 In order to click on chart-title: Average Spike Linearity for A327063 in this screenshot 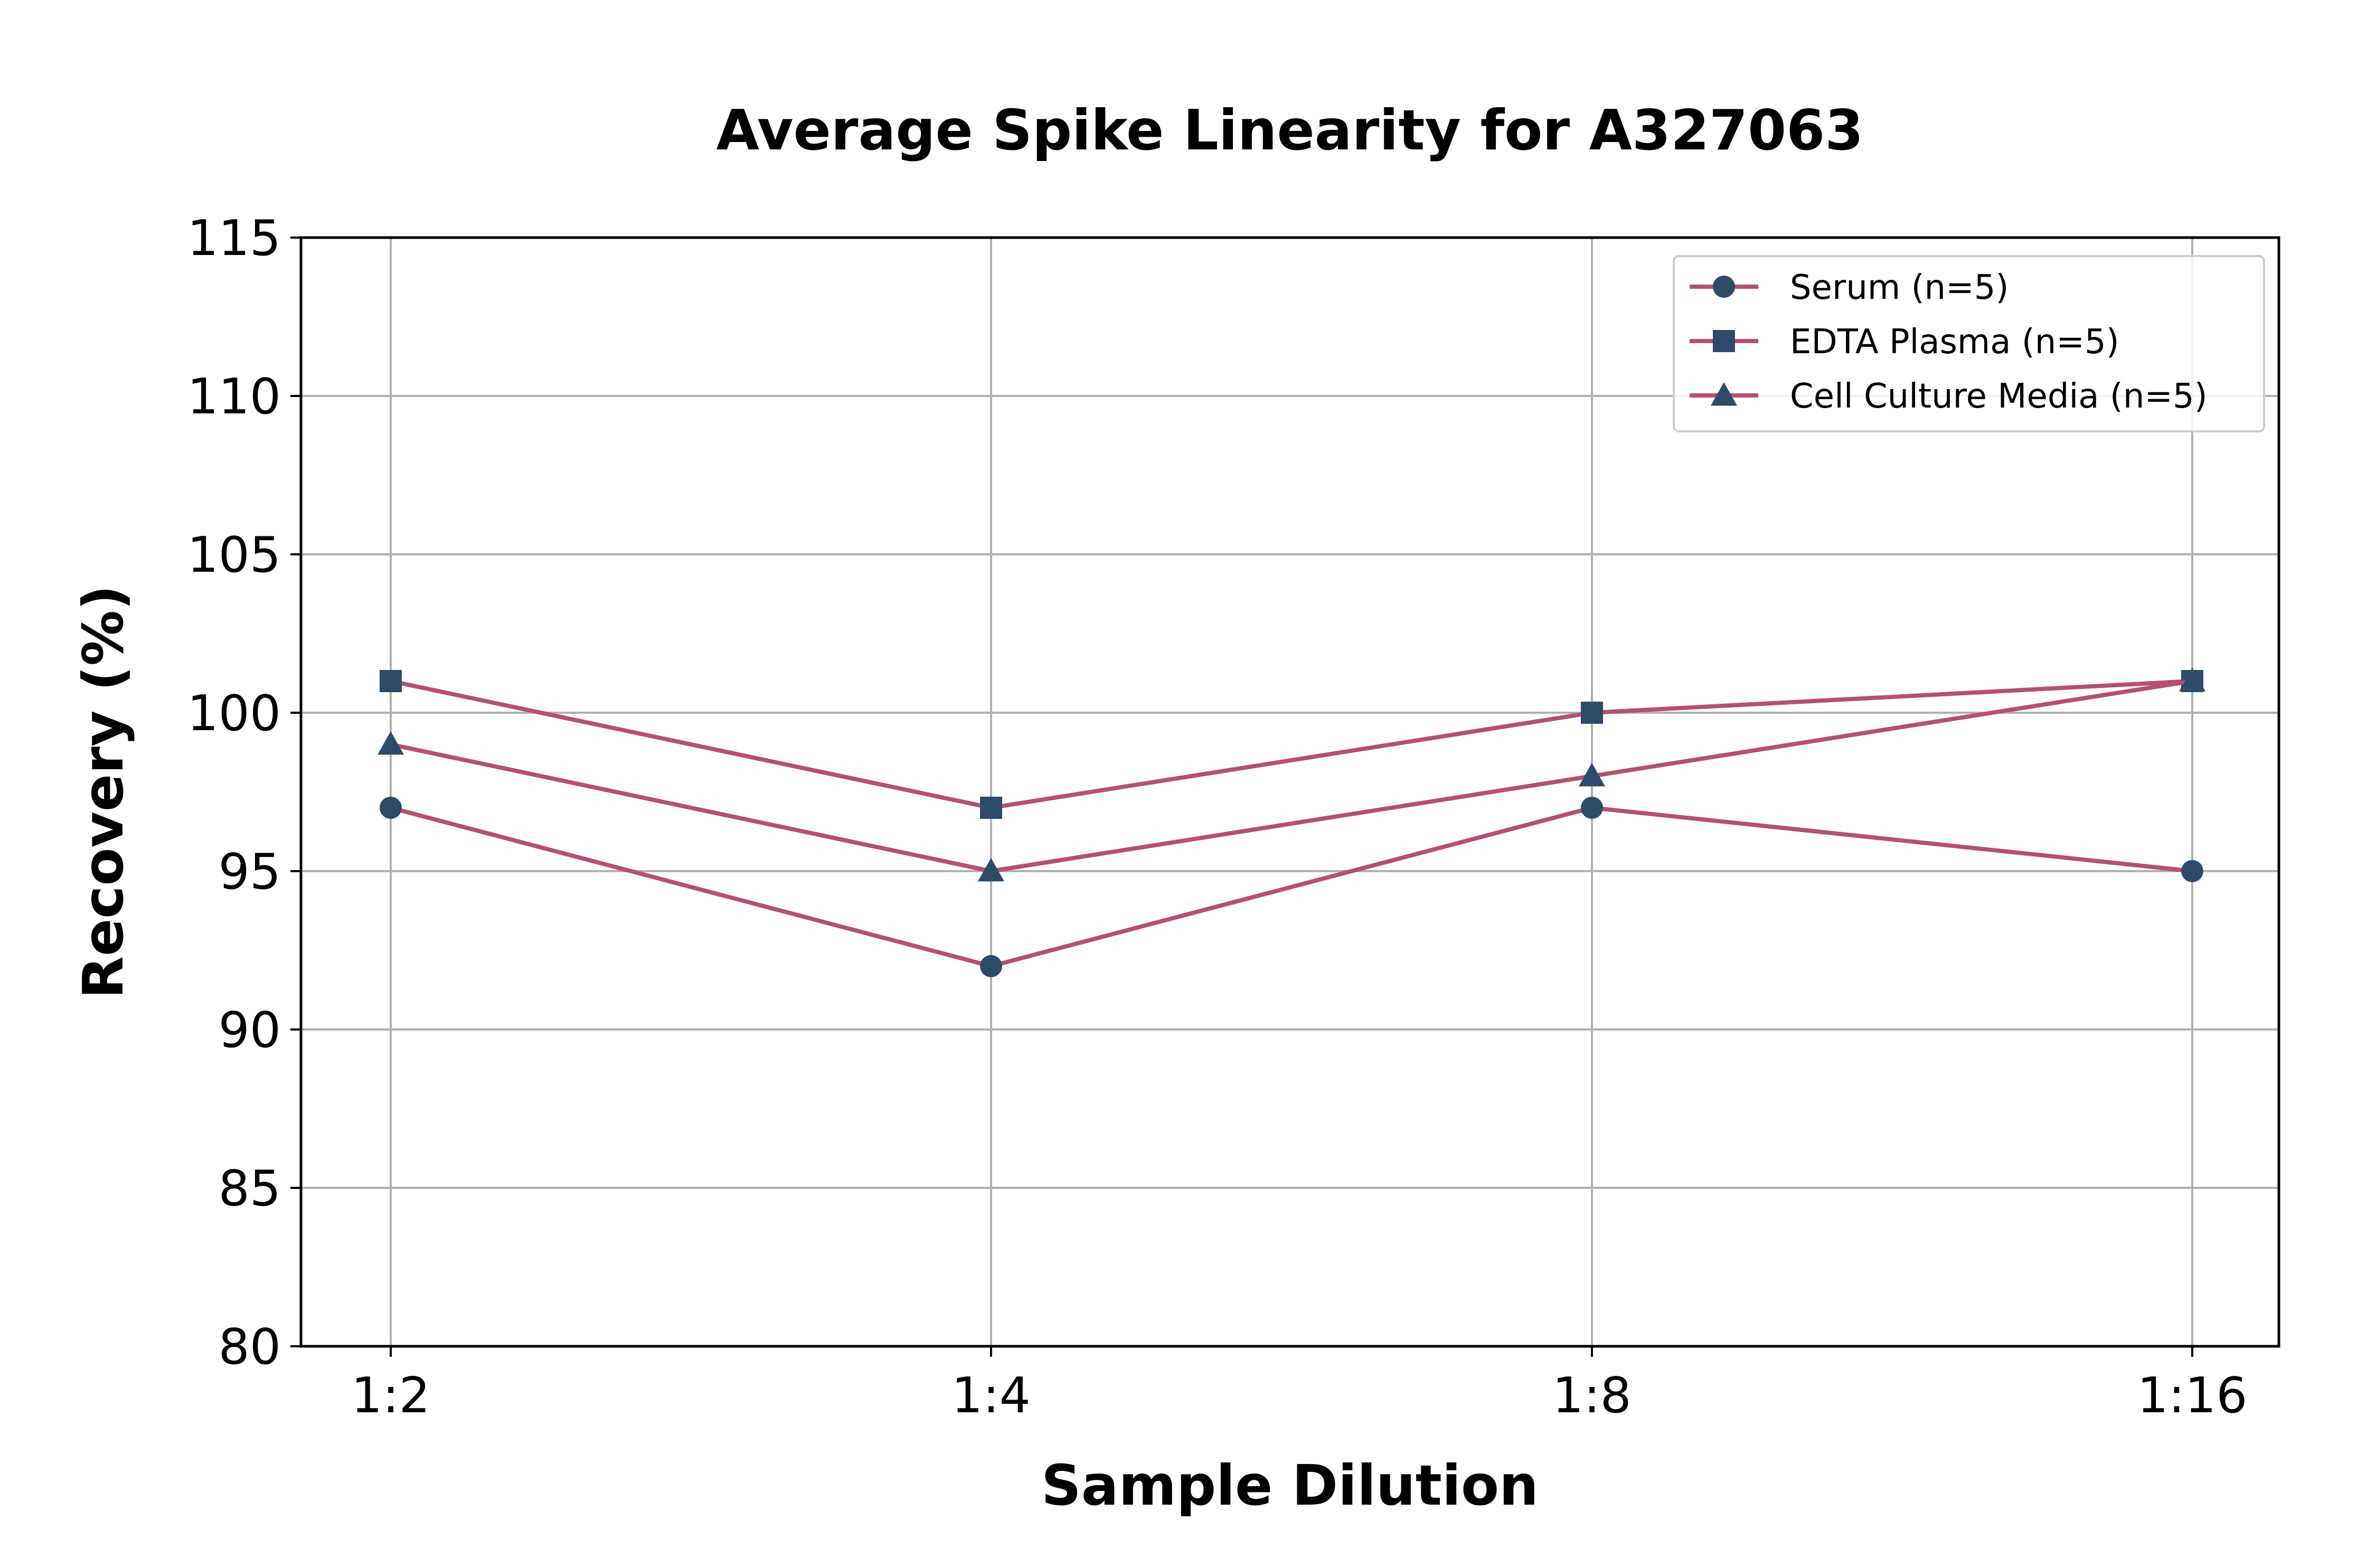, I will do `click(1290, 130)`.